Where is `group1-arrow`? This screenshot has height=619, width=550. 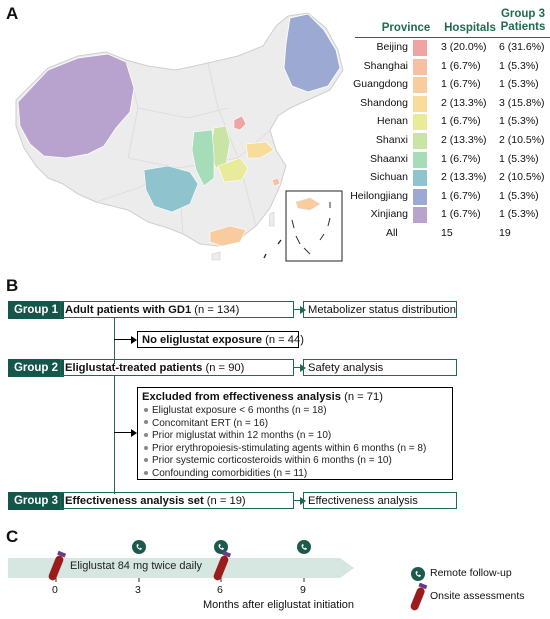
group1-arrow is located at coordinates (298, 310).